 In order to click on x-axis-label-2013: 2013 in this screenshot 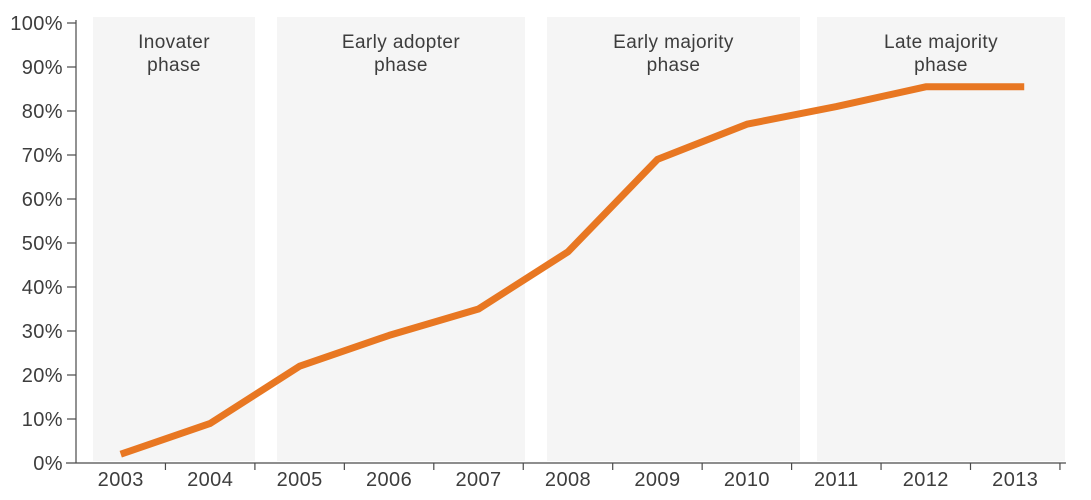, I will do `click(1015, 480)`.